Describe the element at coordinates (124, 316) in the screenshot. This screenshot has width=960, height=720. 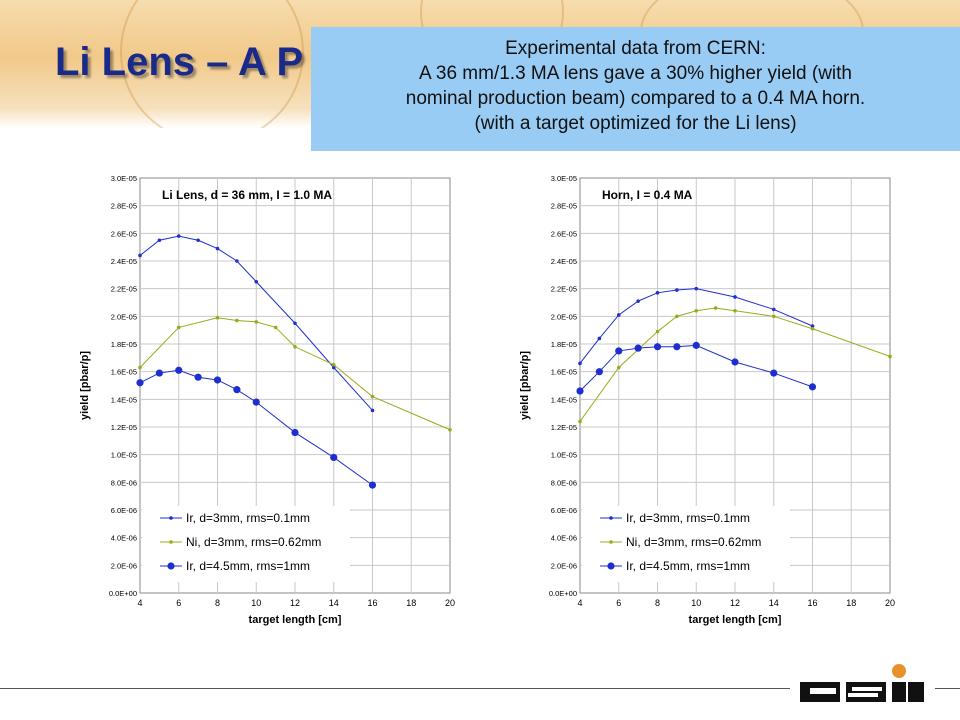
I see `y-tick-label: 2.0E-05` at that location.